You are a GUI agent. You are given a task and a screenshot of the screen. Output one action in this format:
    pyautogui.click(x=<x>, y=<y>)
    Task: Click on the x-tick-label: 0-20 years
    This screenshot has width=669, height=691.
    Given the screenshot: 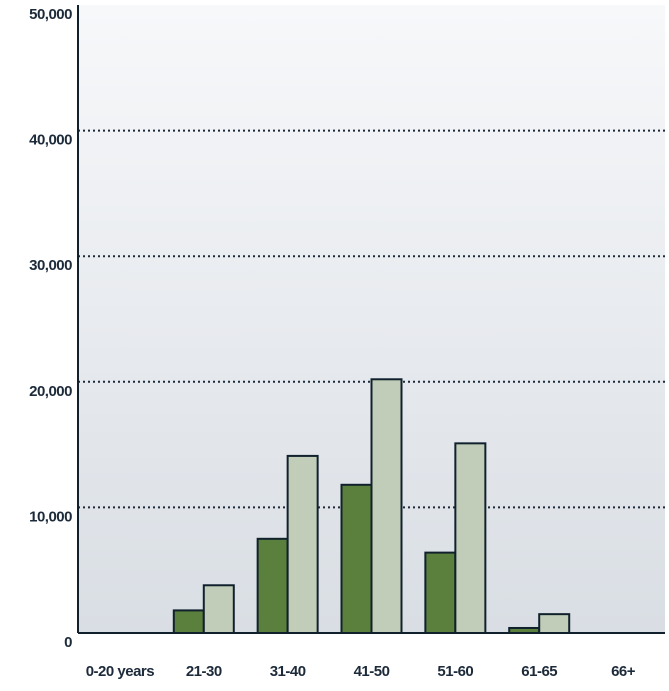 What is the action you would take?
    pyautogui.click(x=120, y=671)
    